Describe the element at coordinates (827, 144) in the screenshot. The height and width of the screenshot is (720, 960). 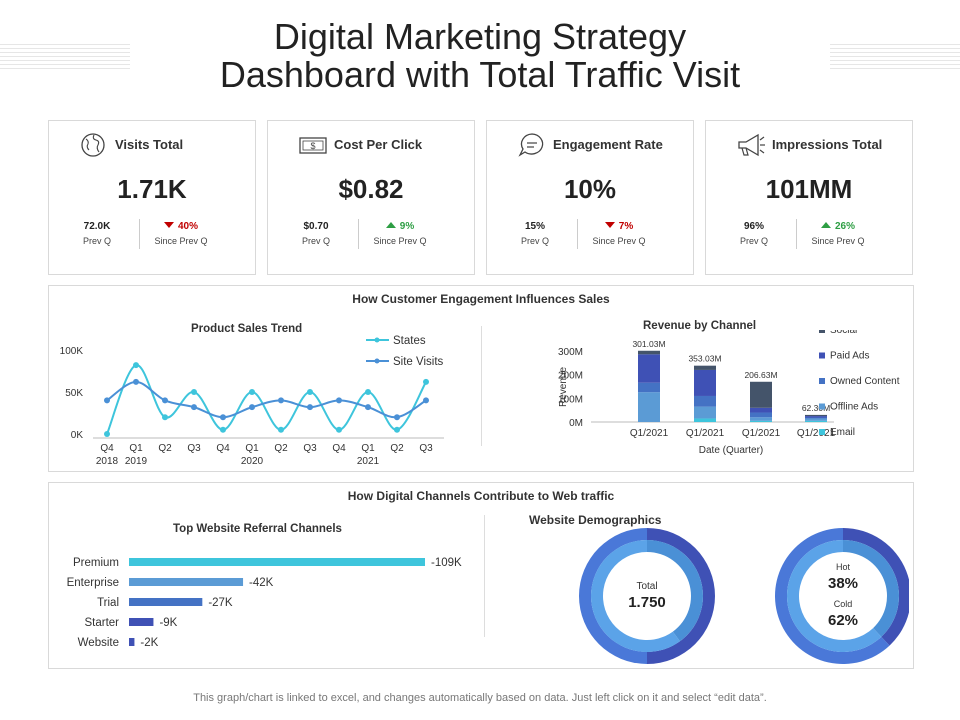
I see `kpi-label: Impressions Total` at that location.